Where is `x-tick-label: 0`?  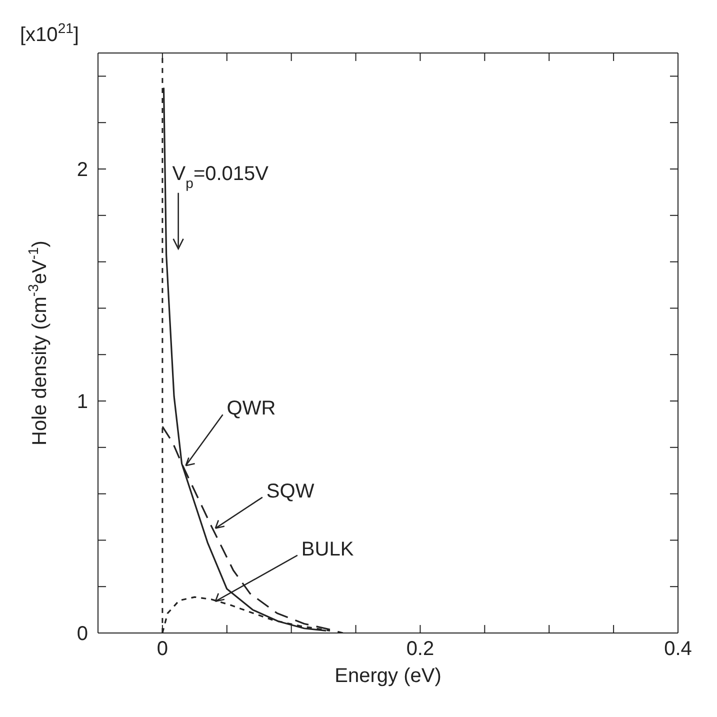 x-tick-label: 0 is located at coordinates (162, 649).